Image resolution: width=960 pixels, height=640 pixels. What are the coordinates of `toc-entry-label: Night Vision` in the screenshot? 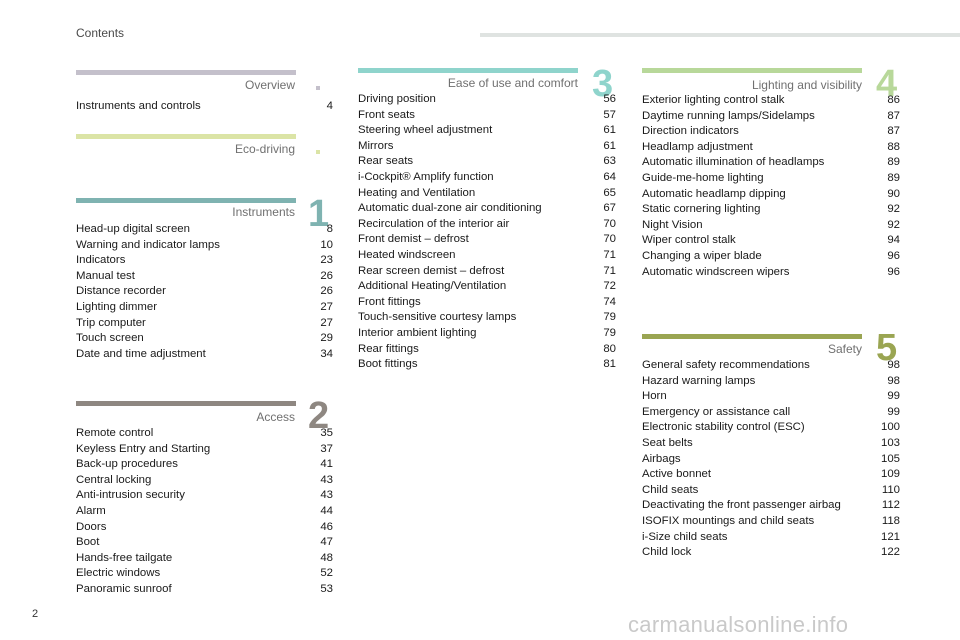 It's located at (672, 224).